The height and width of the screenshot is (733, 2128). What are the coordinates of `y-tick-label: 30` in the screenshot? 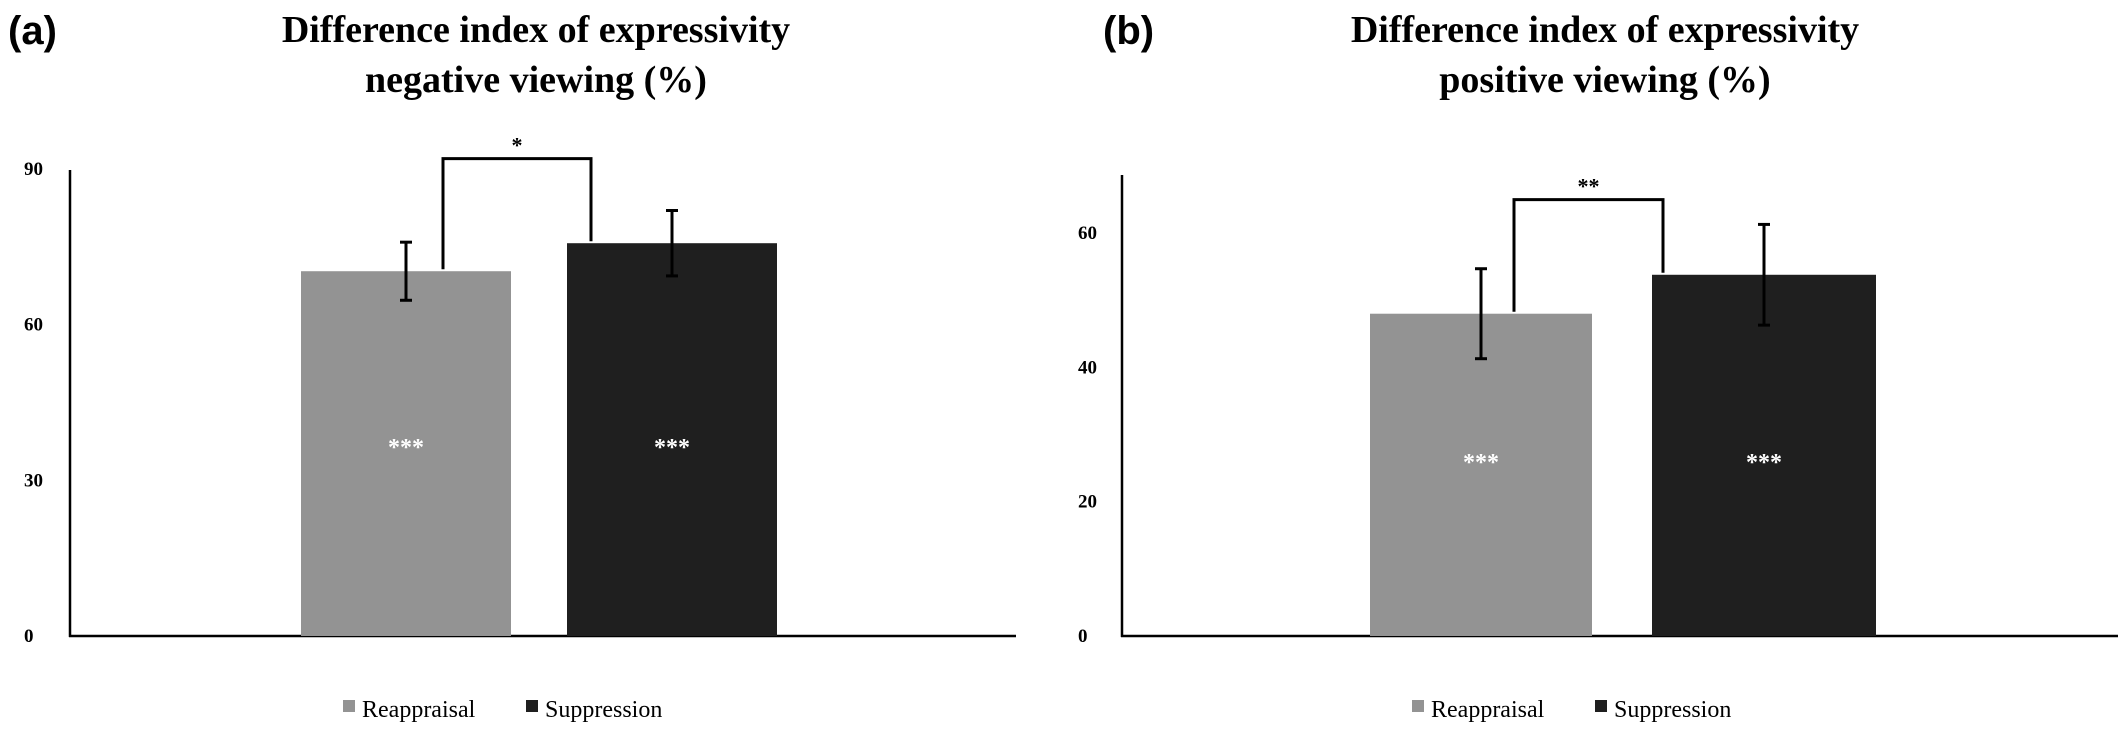 It's located at (33, 480).